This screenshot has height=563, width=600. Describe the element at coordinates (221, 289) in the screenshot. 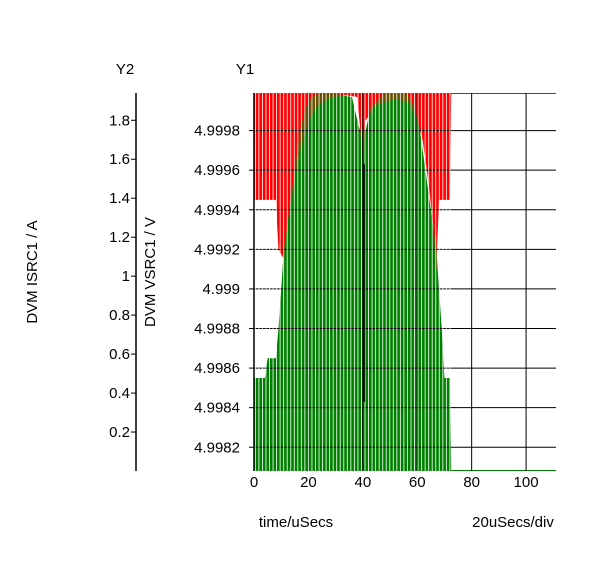

I see `y1-tick-label: 4.999` at that location.